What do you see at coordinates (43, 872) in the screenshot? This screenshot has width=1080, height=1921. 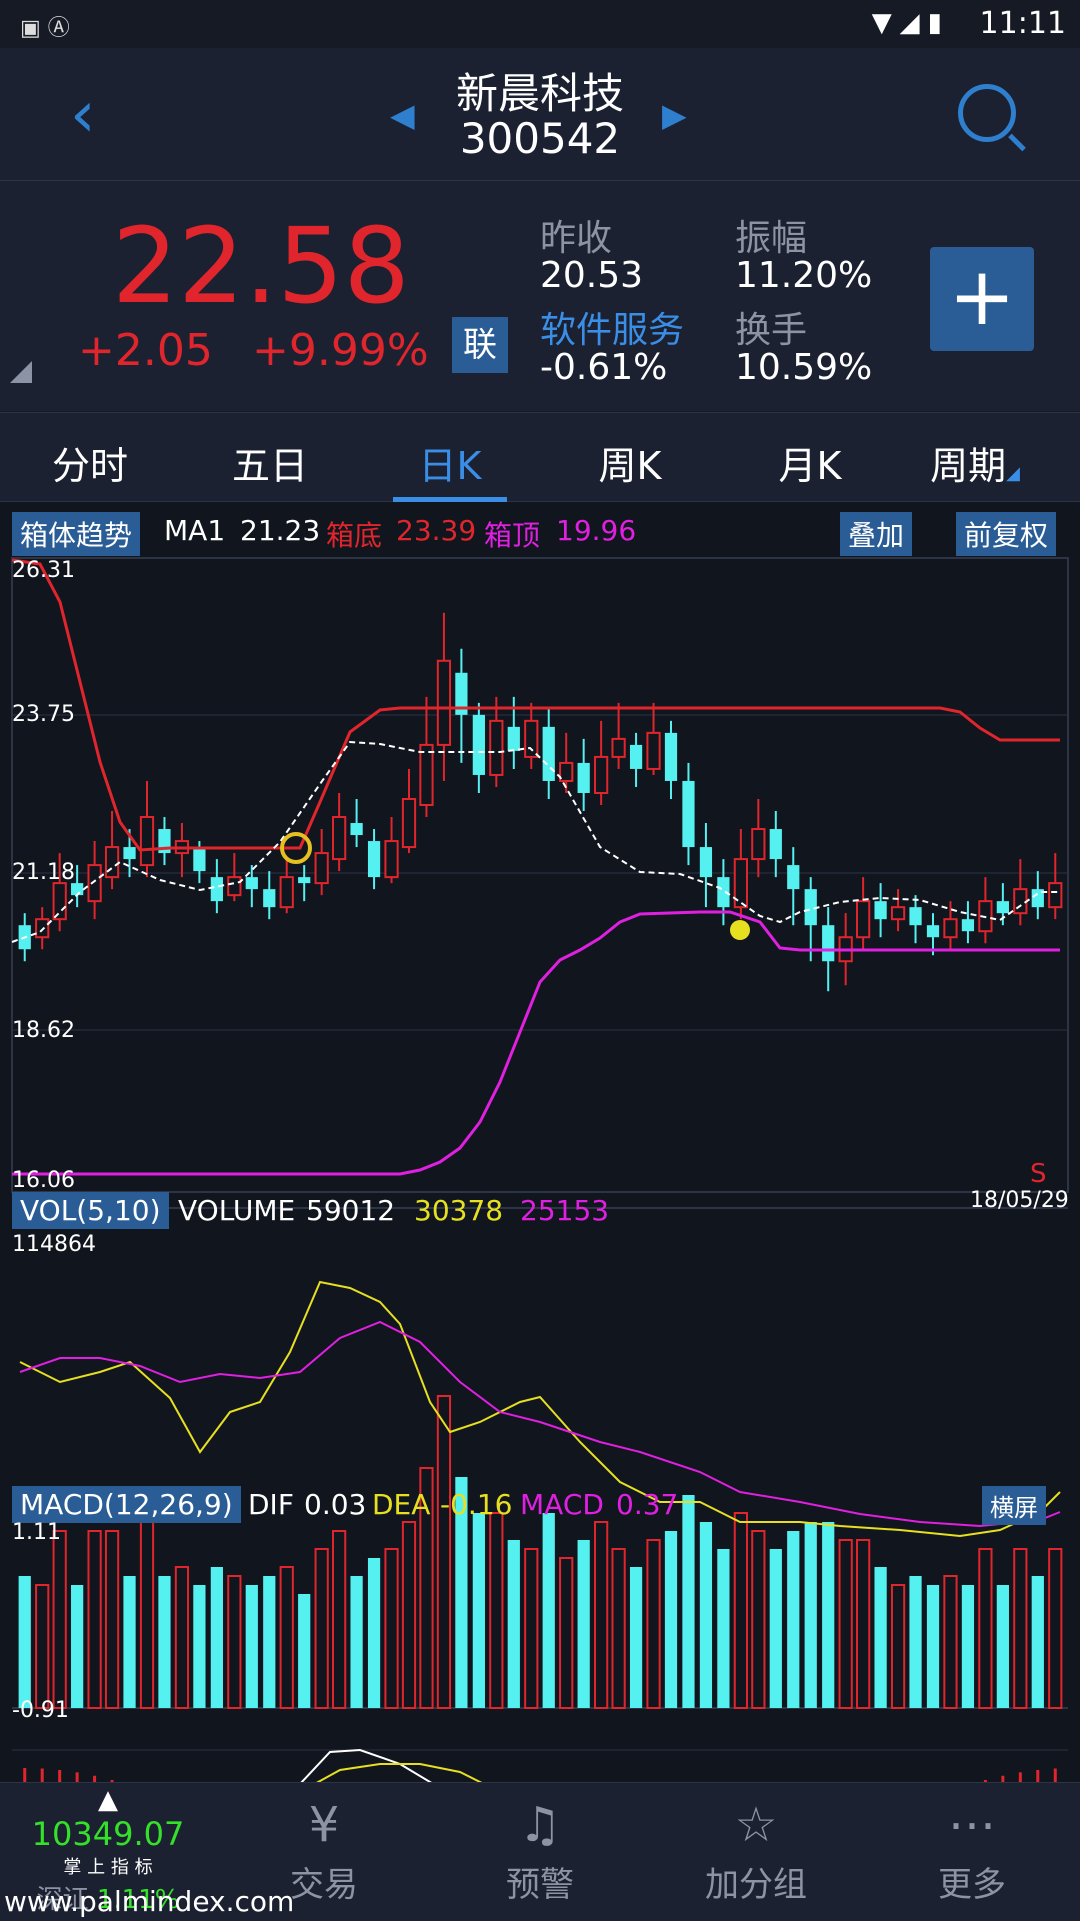 I see `tick-21-18: 21.18` at bounding box center [43, 872].